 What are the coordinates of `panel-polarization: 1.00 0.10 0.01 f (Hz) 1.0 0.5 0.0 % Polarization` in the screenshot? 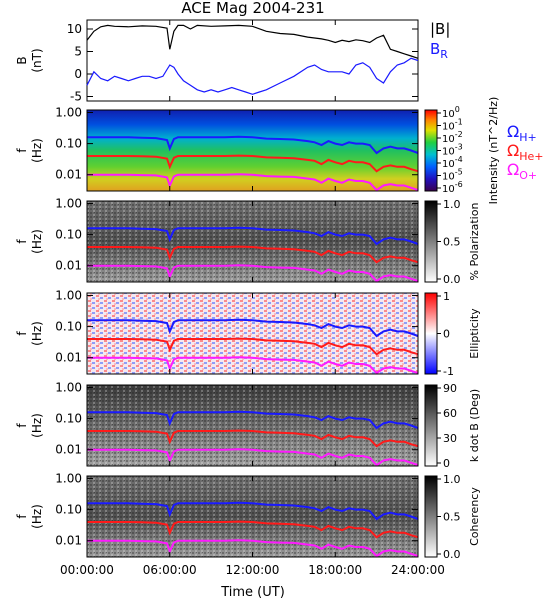 It's located at (248, 241).